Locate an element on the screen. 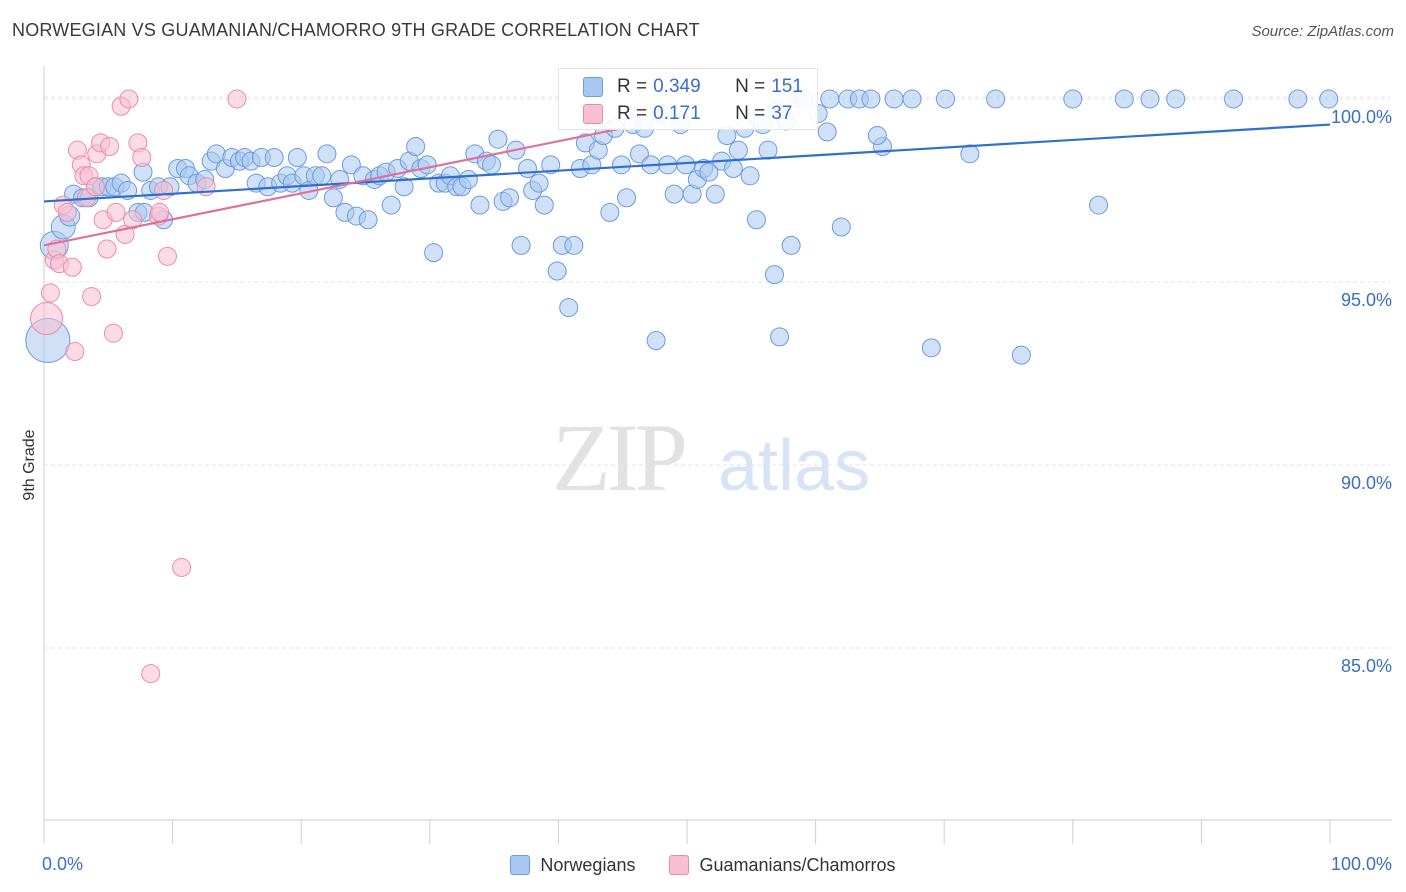 The image size is (1406, 892). trend-lines is located at coordinates (687, 185).